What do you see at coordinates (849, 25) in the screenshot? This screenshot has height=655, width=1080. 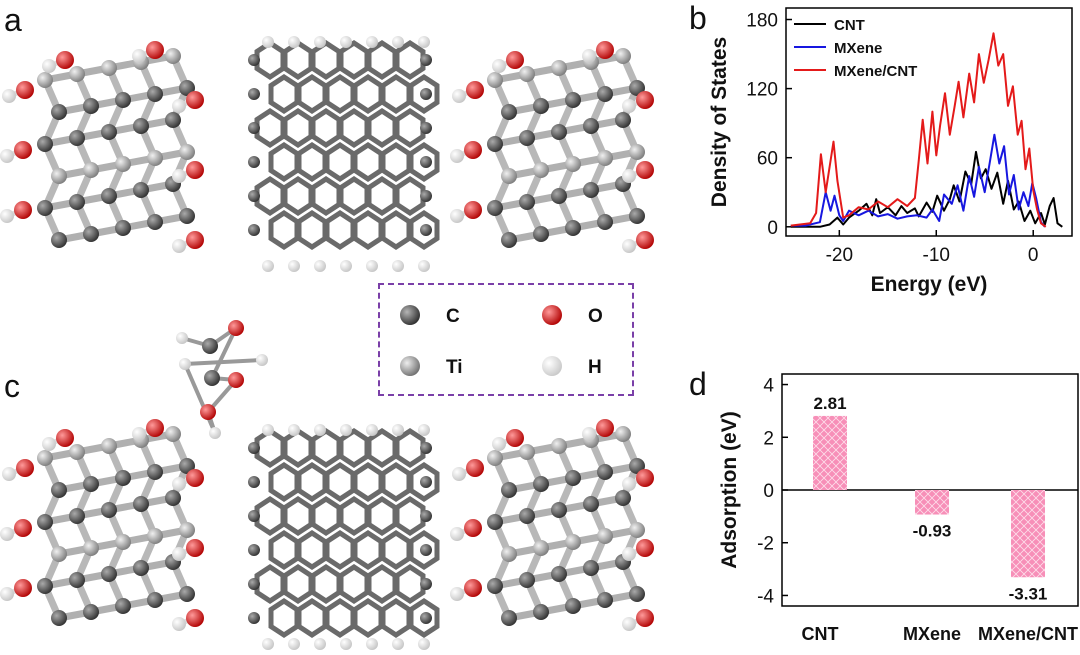 I see `legend-entry: CNT` at bounding box center [849, 25].